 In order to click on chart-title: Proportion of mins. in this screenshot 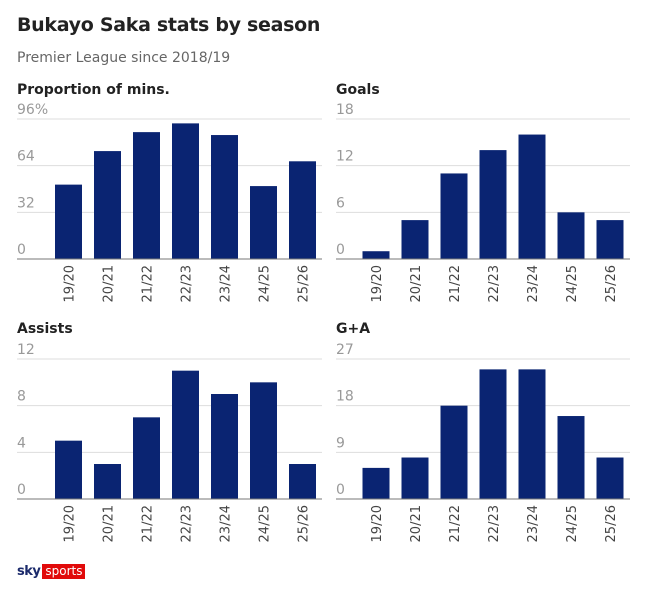, I will do `click(93, 90)`.